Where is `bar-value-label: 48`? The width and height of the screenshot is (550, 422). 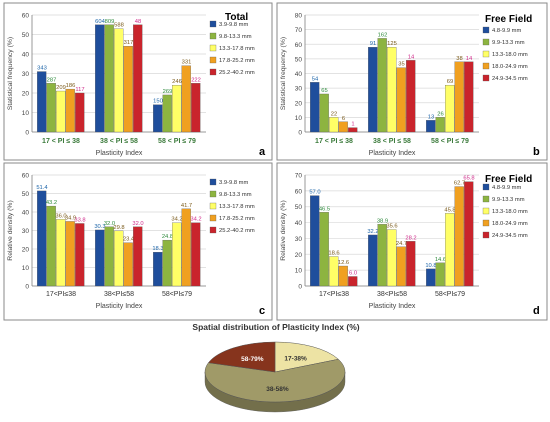 bar-value-label: 48 is located at coordinates (138, 22).